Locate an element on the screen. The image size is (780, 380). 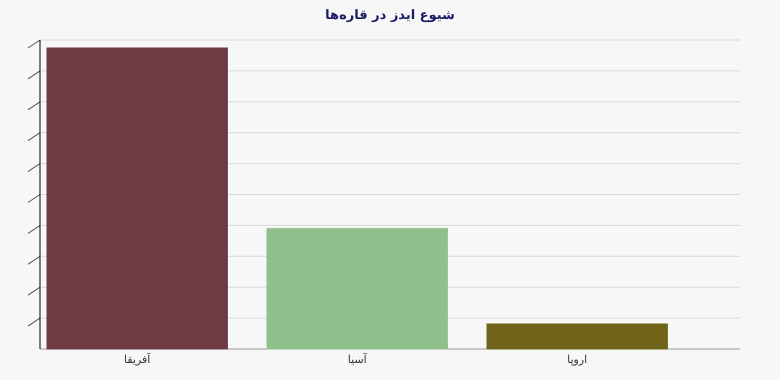
chart-title: شیوع ایدز در قاره‌ها is located at coordinates (390, 15).